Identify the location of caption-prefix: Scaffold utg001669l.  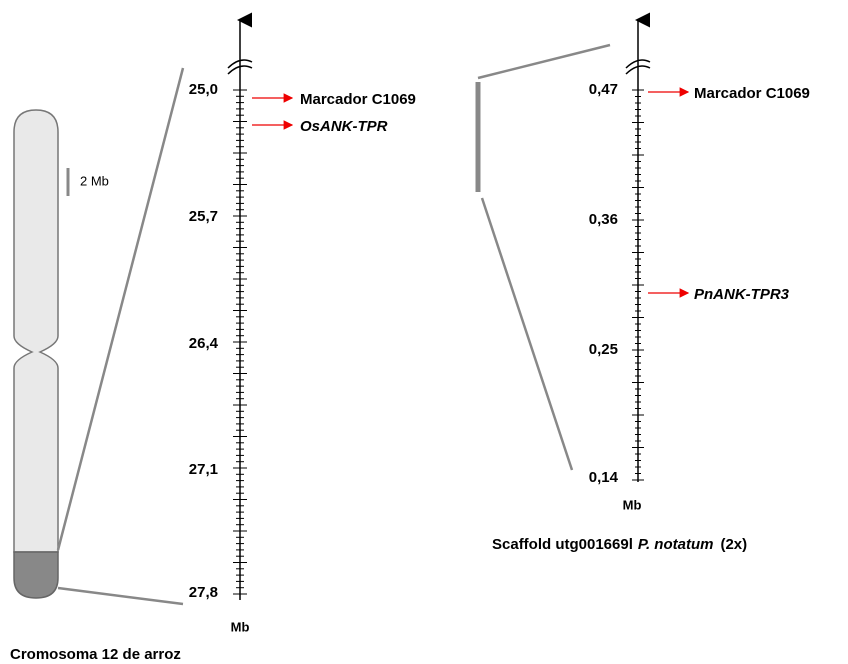
(562, 544).